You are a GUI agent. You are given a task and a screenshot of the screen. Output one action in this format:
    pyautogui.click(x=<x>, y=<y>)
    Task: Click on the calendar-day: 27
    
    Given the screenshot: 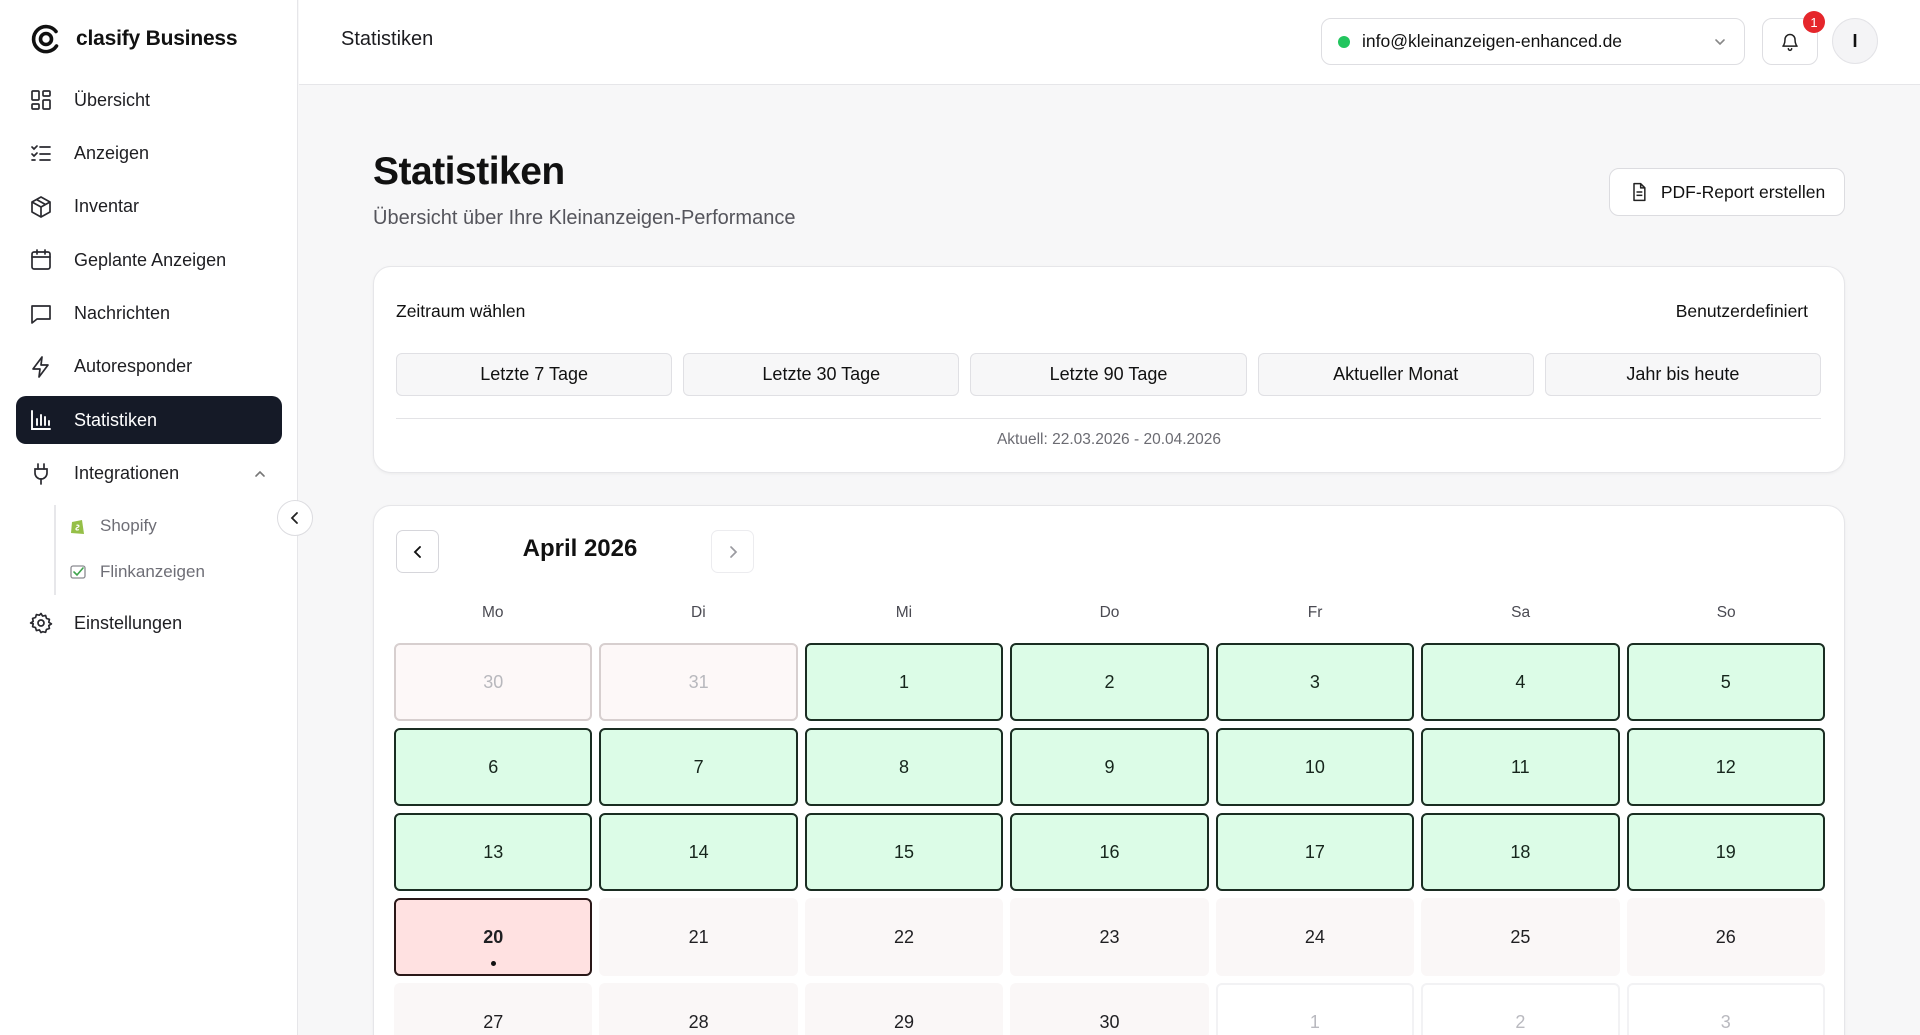 What is the action you would take?
    pyautogui.click(x=493, y=1009)
    